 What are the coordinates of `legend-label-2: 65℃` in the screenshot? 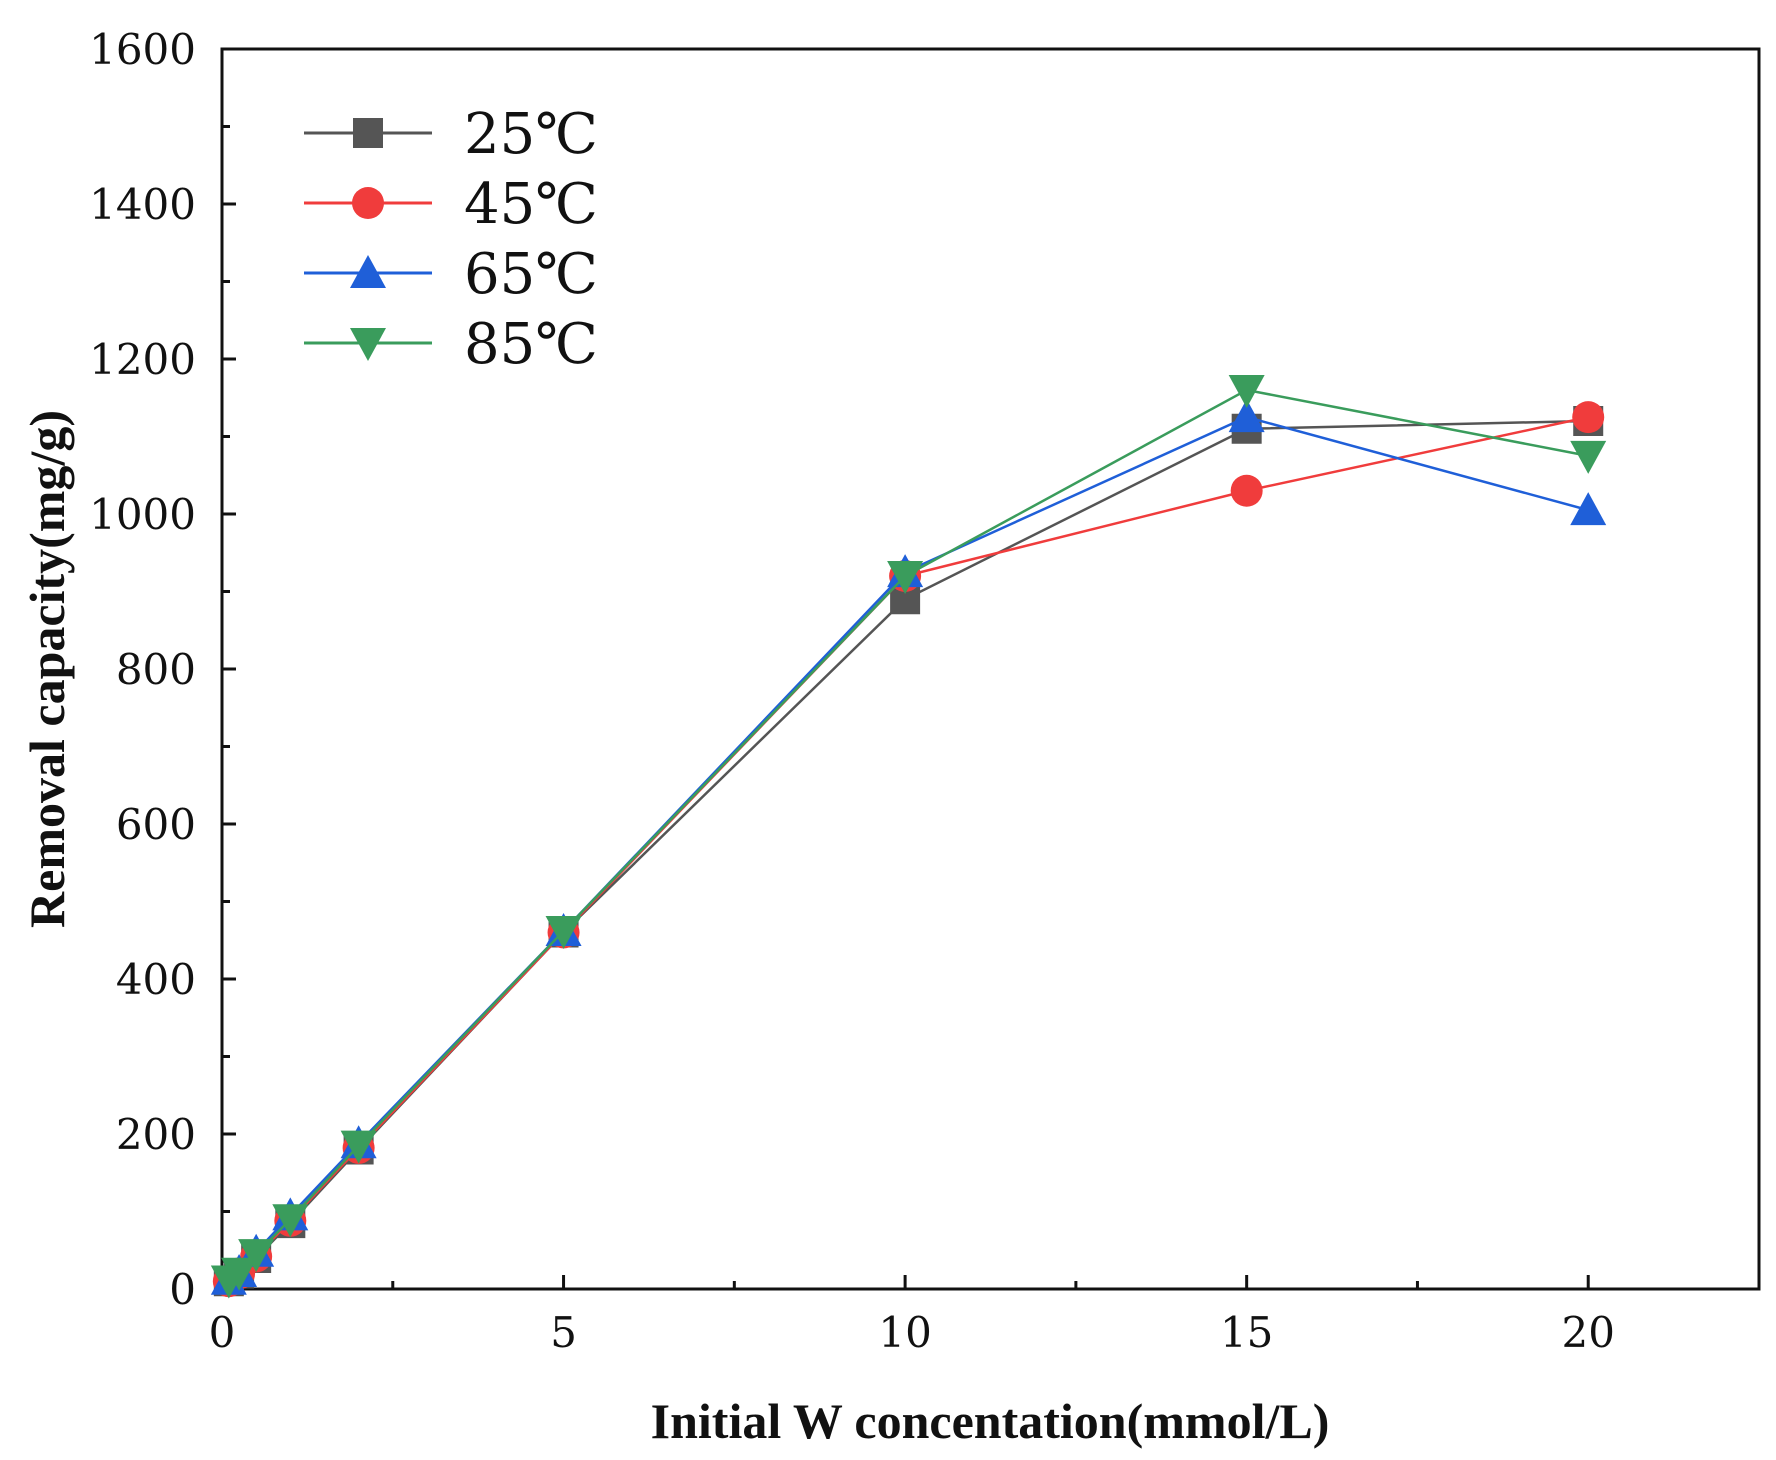 It's located at (531, 274).